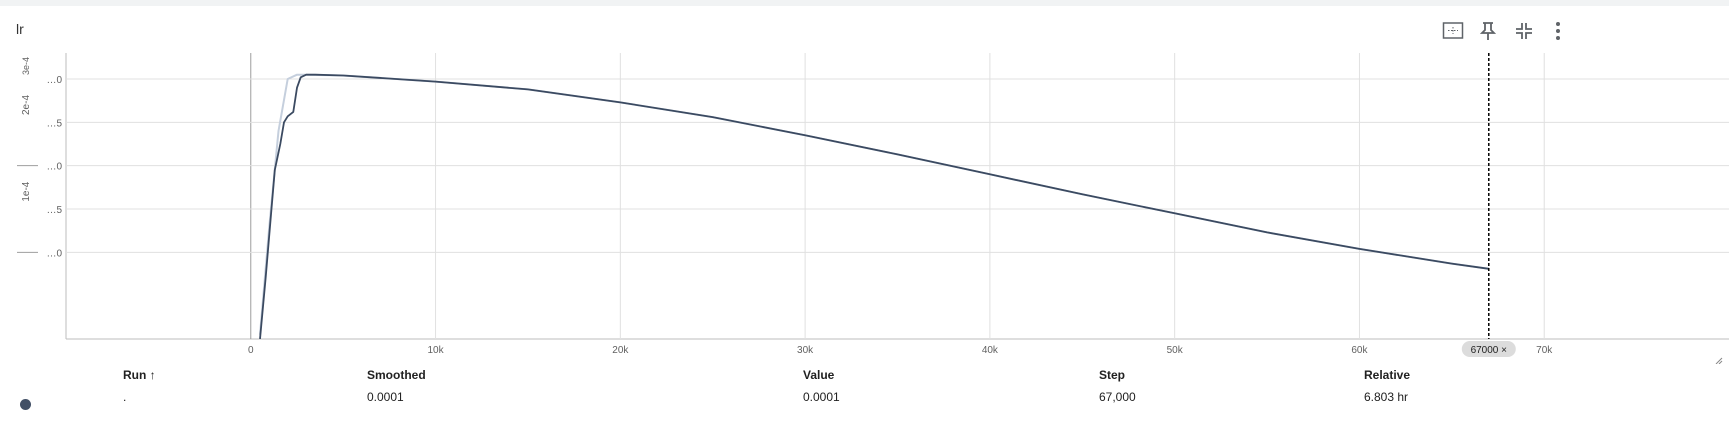 The height and width of the screenshot is (430, 1729). I want to click on y-group-label-2: 1e-4, so click(26, 191).